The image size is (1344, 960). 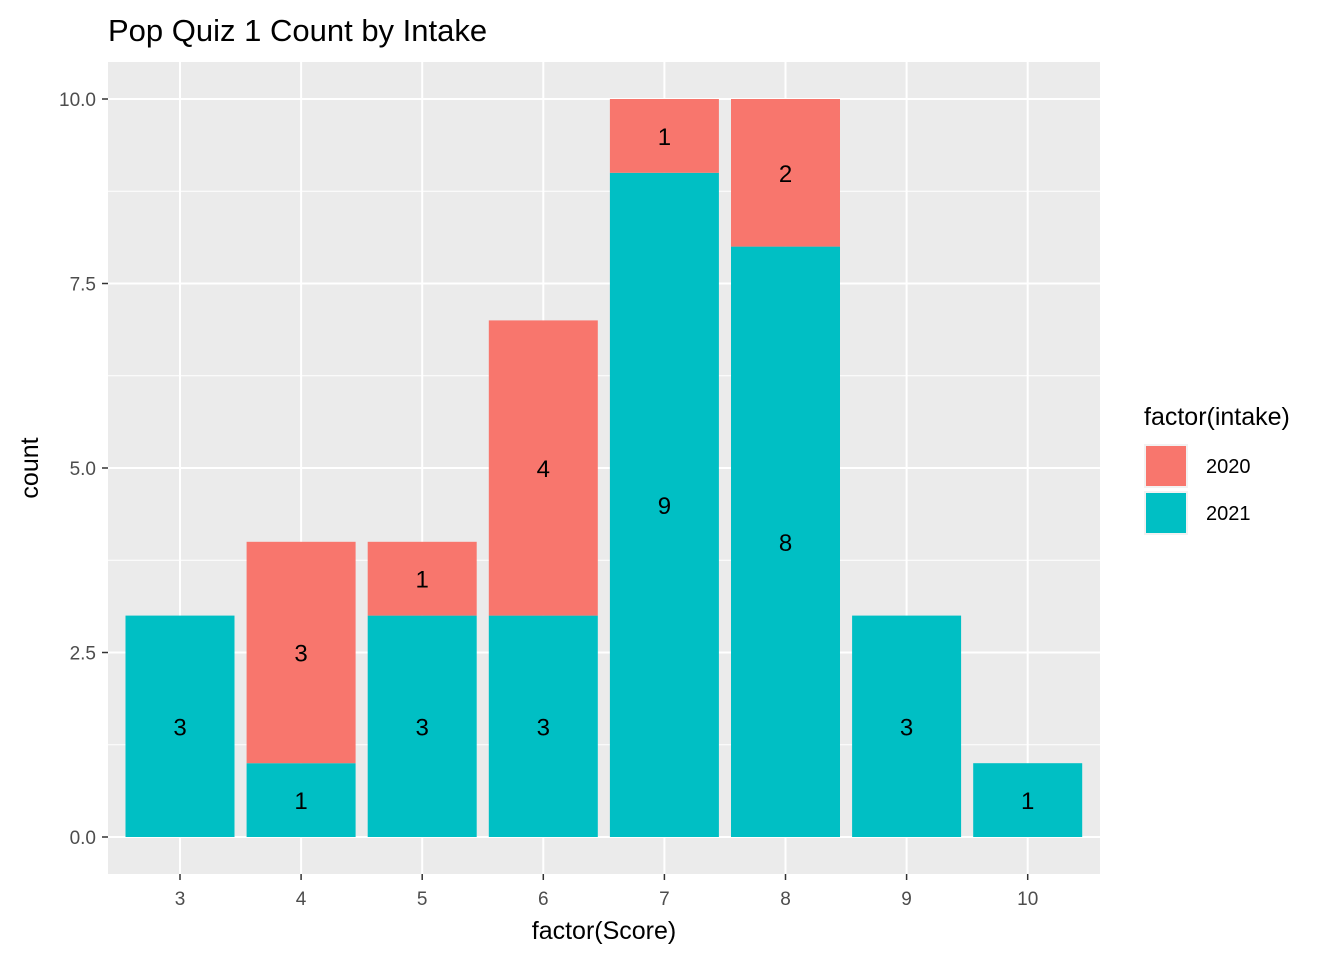 I want to click on bar-label-2020-6: 4, so click(x=543, y=469).